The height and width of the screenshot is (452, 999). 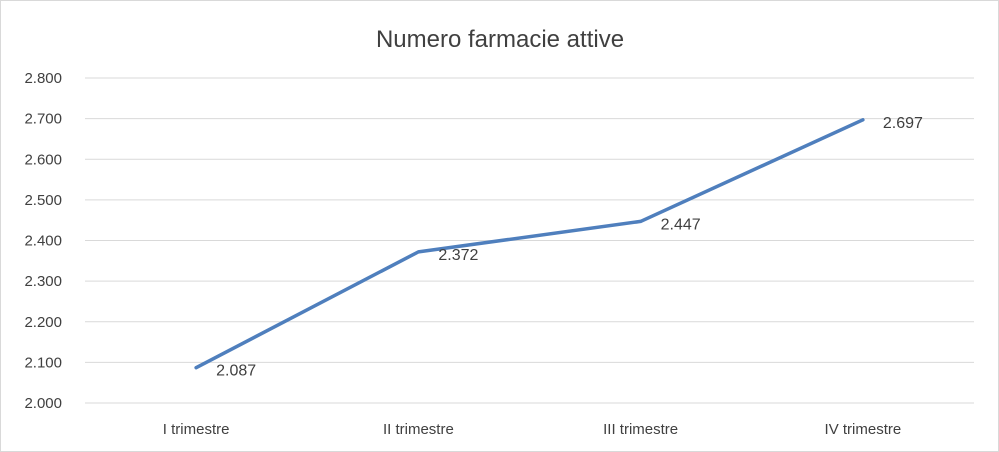 I want to click on data-label: 2.697, so click(x=903, y=123).